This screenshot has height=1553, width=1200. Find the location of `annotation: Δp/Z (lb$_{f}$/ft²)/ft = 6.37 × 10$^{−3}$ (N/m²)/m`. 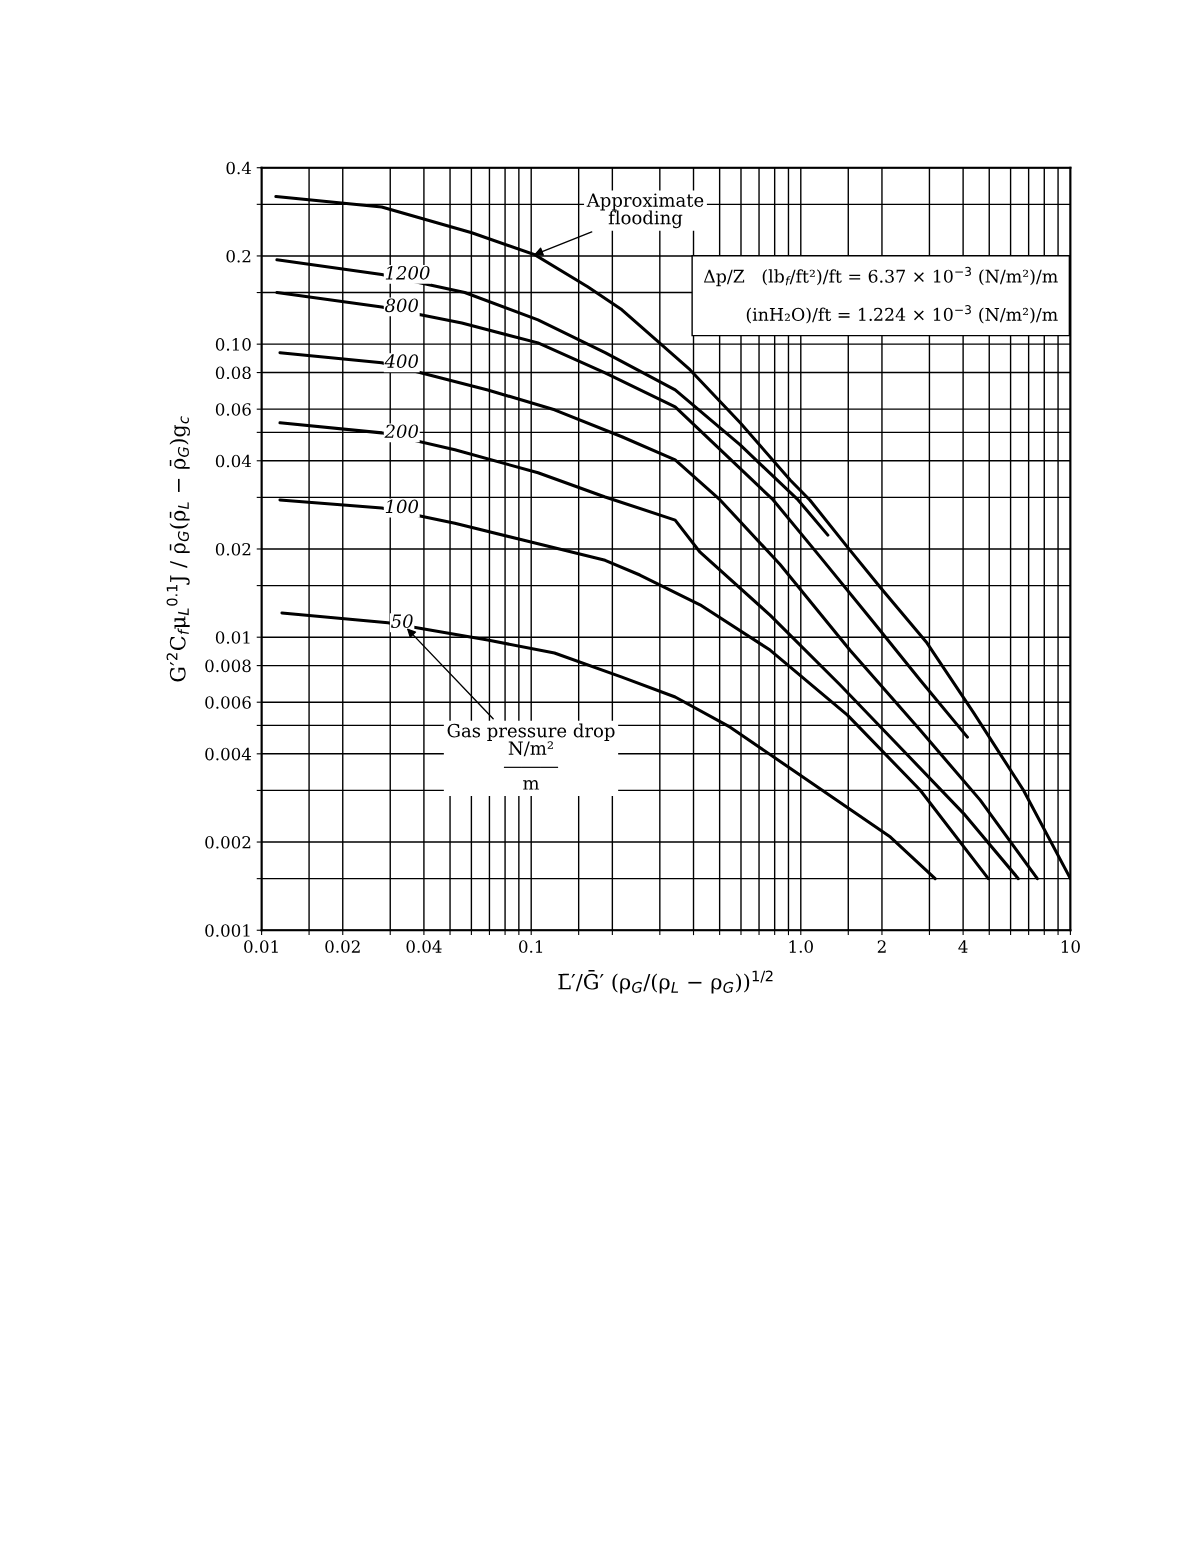

annotation: Δp/Z (lb$_{f}$/ft²)/ft = 6.37 × 10$^{−3}$ (N/m²)/m is located at coordinates (880, 276).